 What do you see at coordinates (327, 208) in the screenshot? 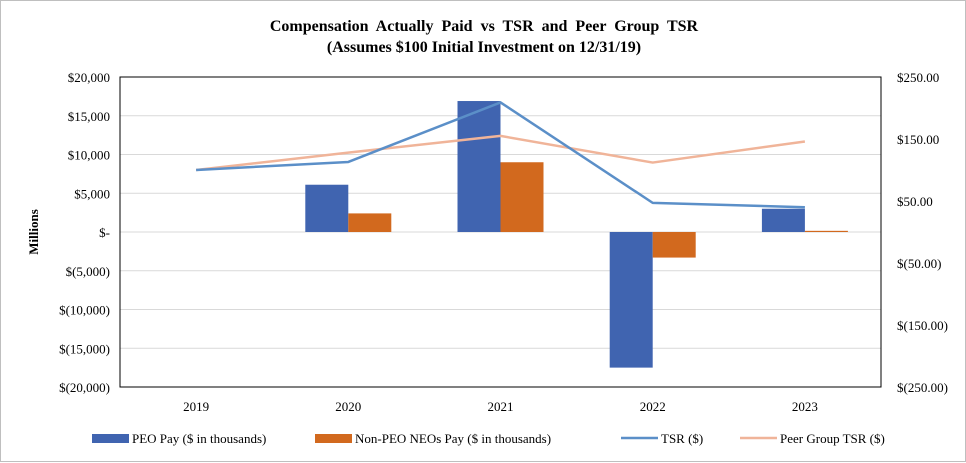
I see `bar-peo-2020` at bounding box center [327, 208].